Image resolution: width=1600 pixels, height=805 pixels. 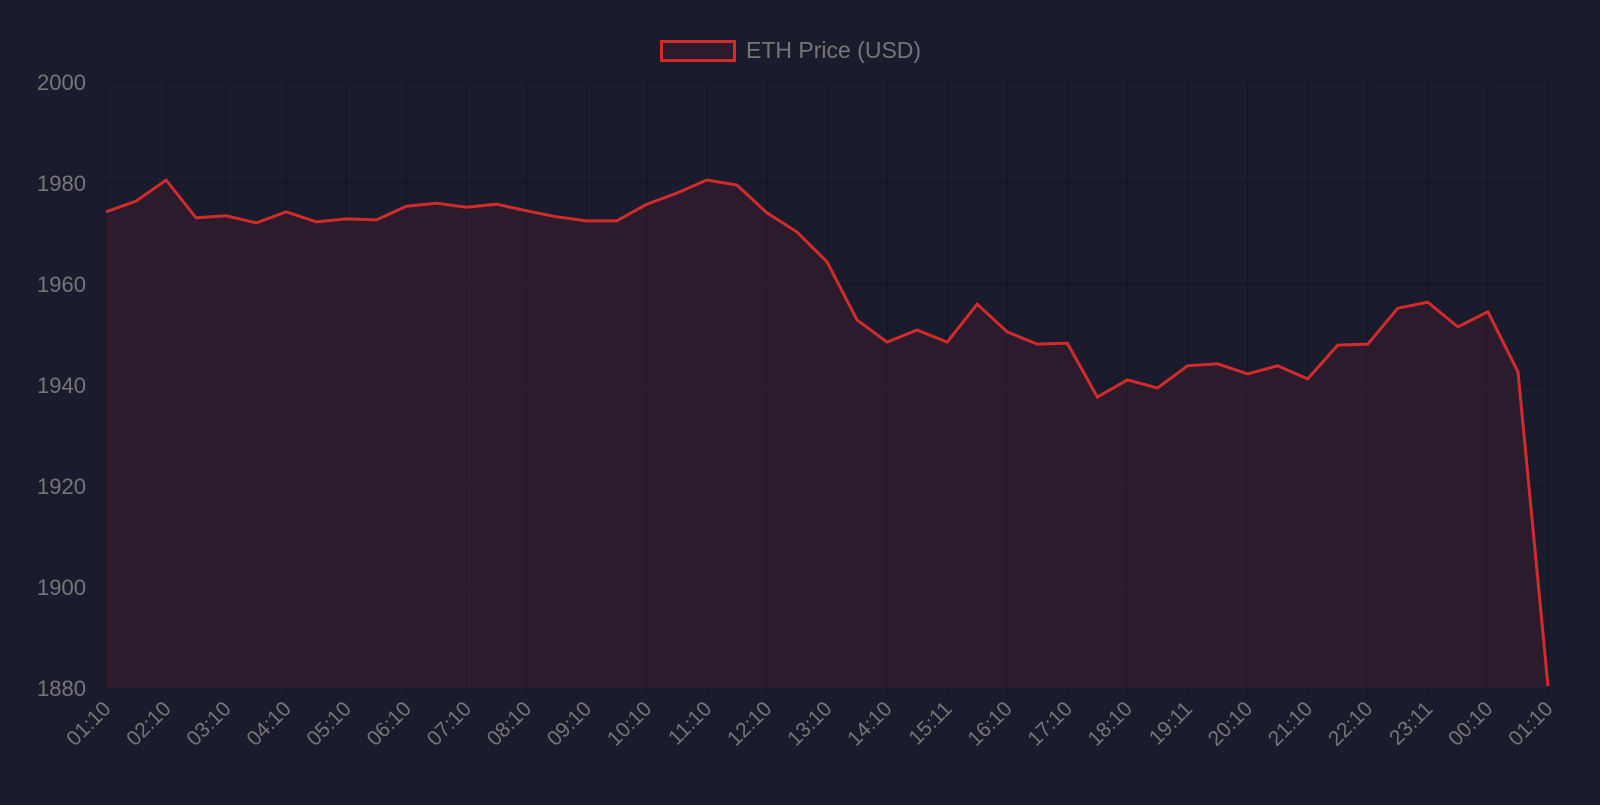 What do you see at coordinates (61, 385) in the screenshot?
I see `y-tick-label: 1940` at bounding box center [61, 385].